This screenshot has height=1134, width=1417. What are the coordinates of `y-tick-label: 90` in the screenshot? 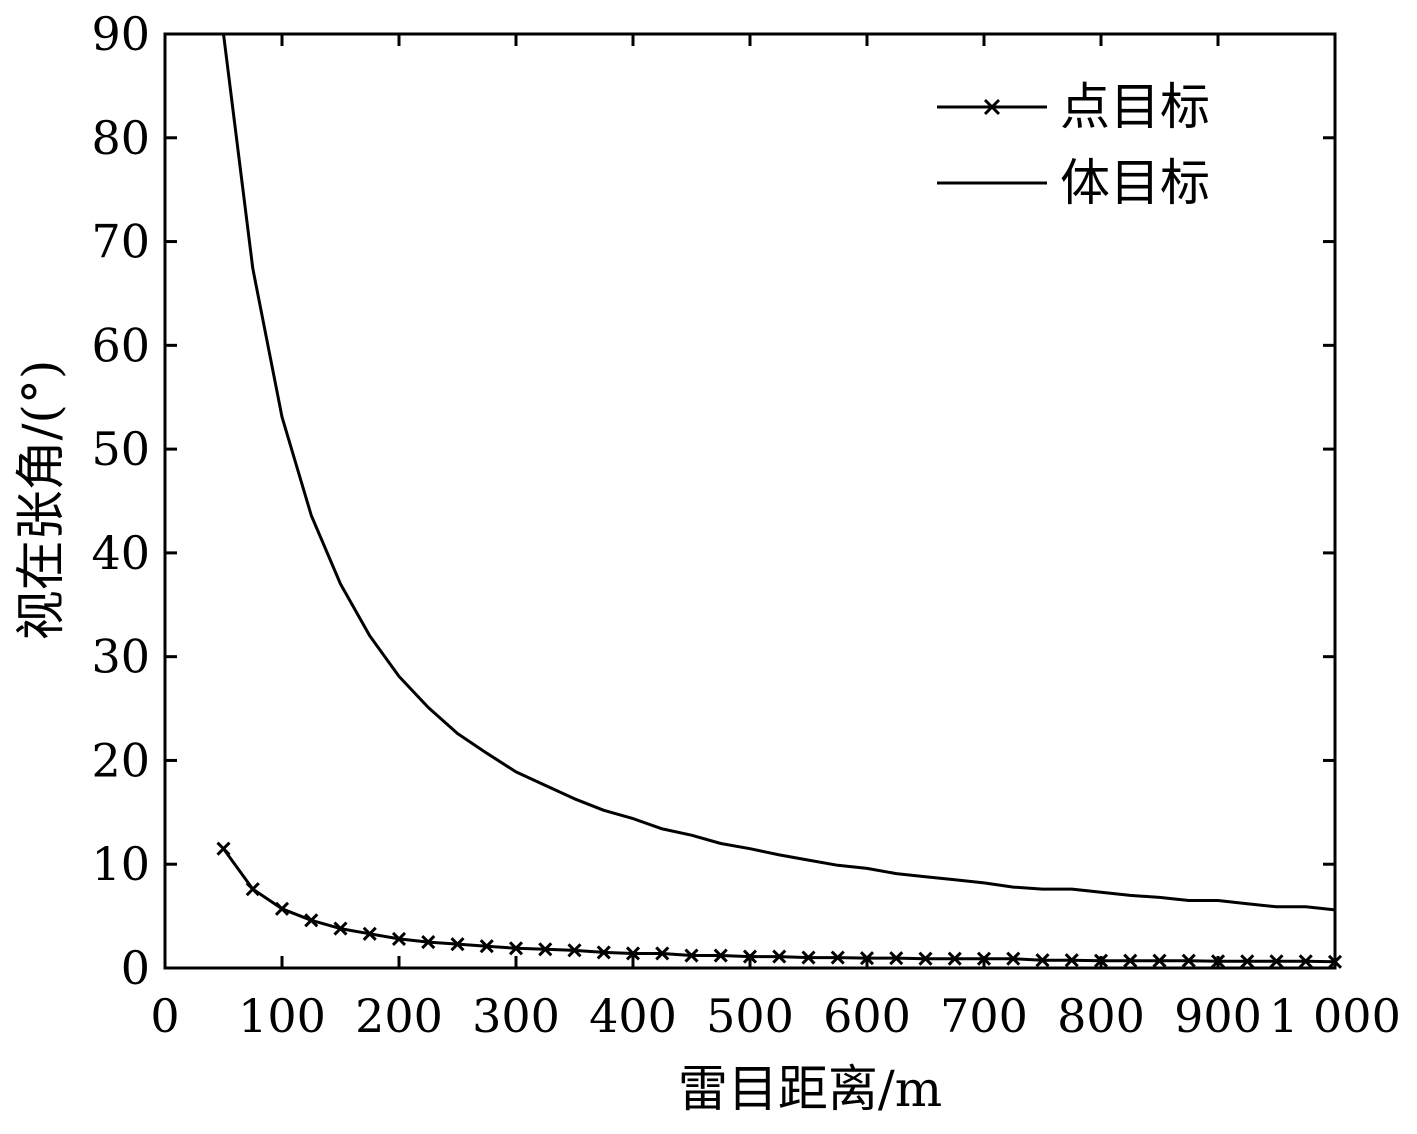 It's located at (120, 34).